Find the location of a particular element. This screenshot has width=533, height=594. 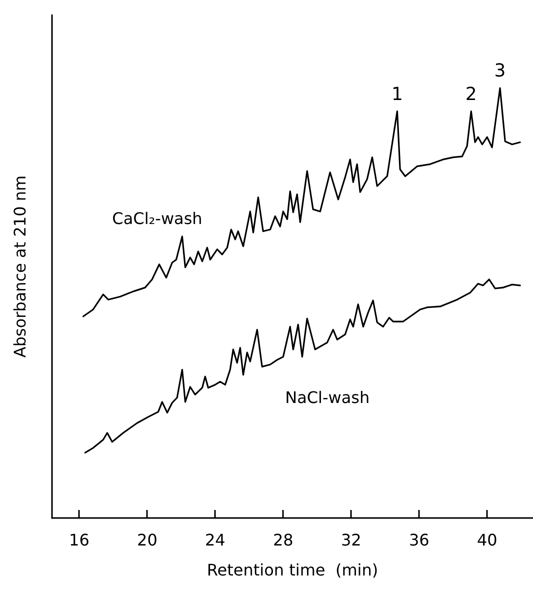

x-axis-title: Retention time (min) is located at coordinates (292, 570).